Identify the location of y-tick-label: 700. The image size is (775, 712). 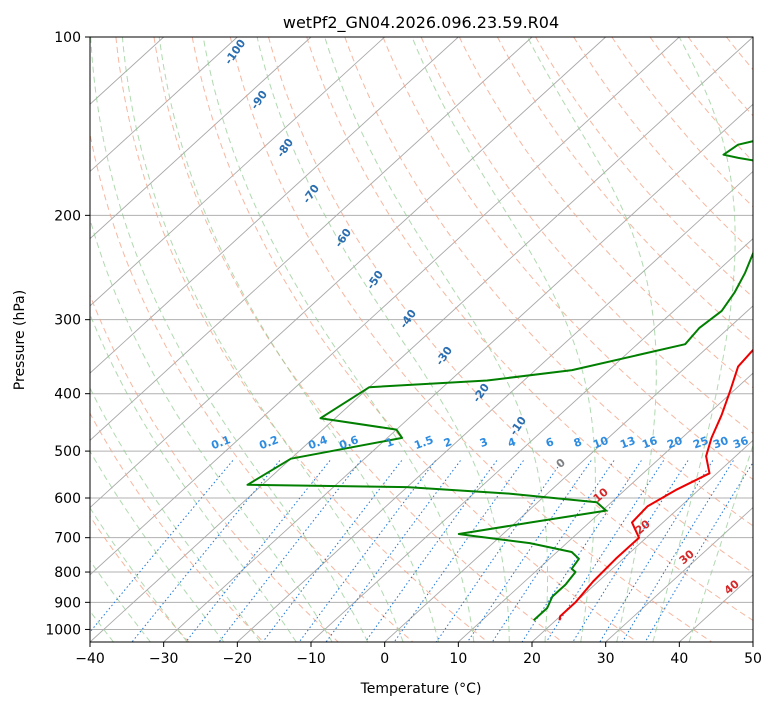
(67, 539).